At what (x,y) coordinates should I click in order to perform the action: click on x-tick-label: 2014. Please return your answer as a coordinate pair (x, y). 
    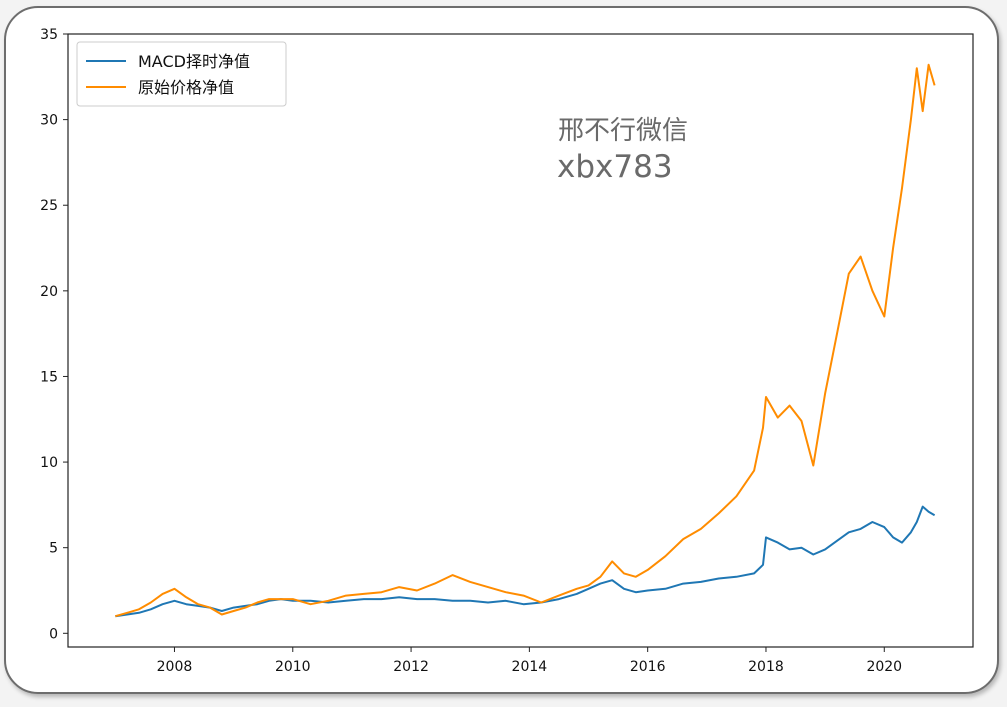
    Looking at the image, I should click on (530, 667).